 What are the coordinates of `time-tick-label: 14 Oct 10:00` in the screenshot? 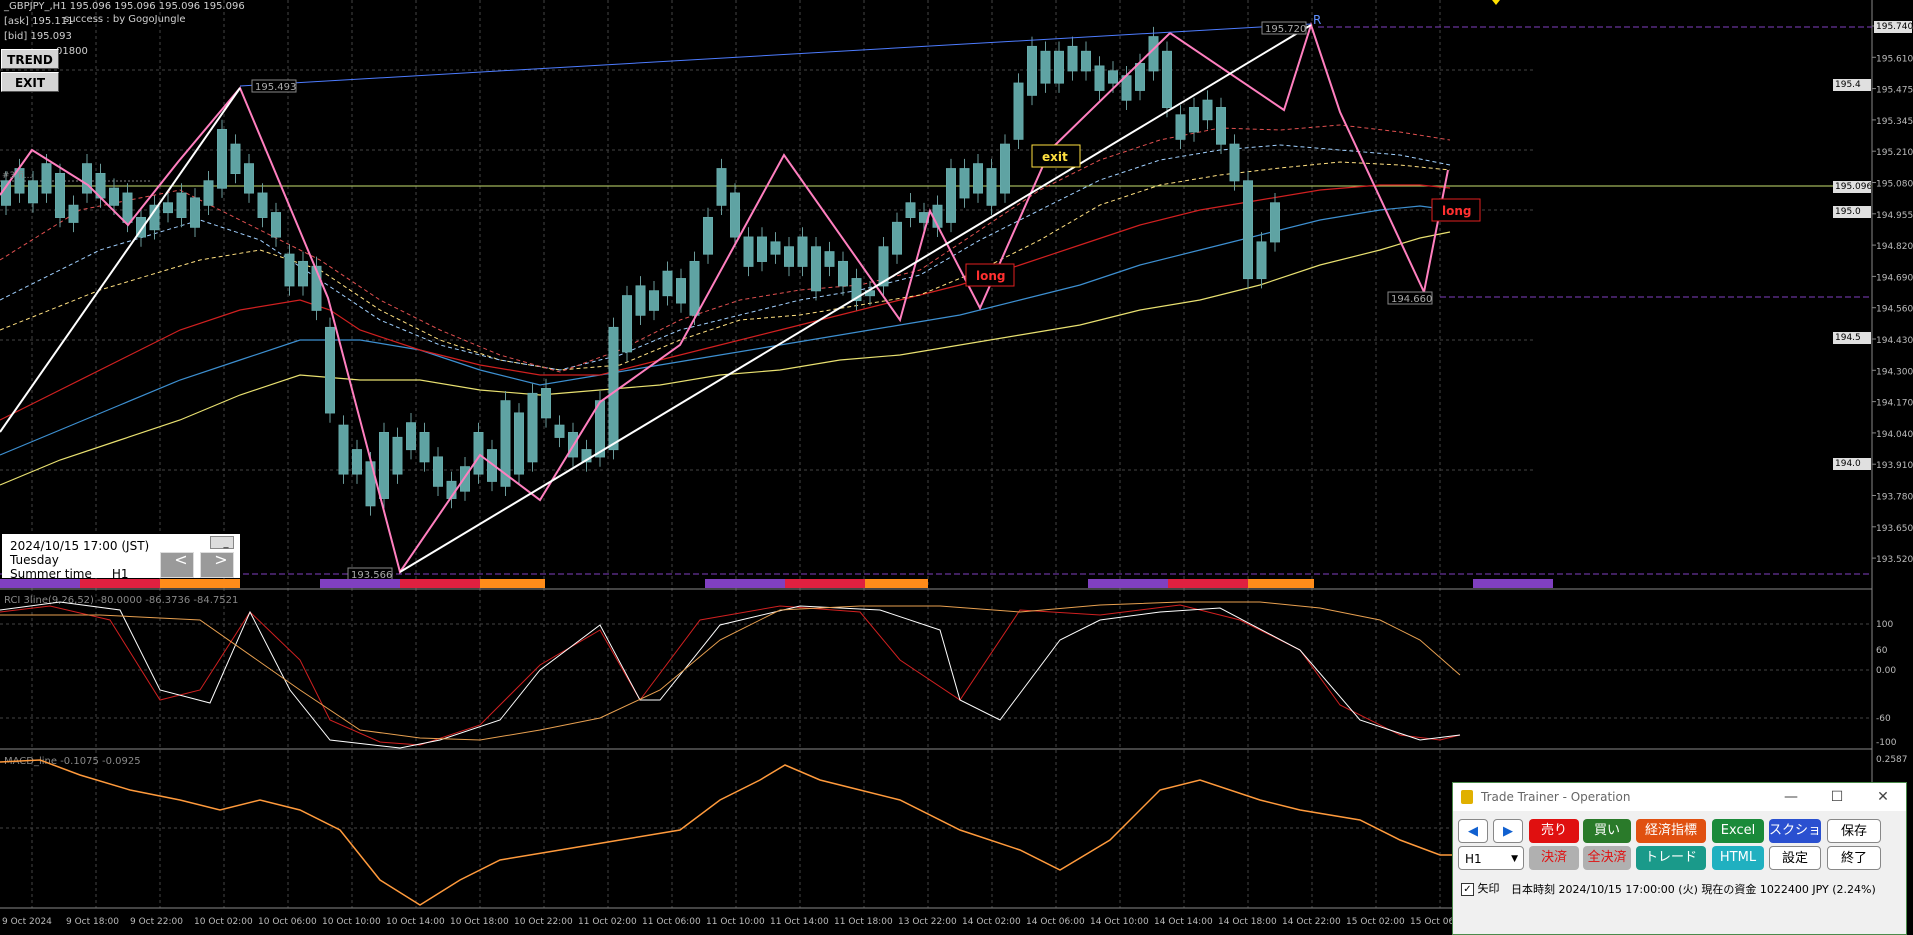 It's located at (1119, 922).